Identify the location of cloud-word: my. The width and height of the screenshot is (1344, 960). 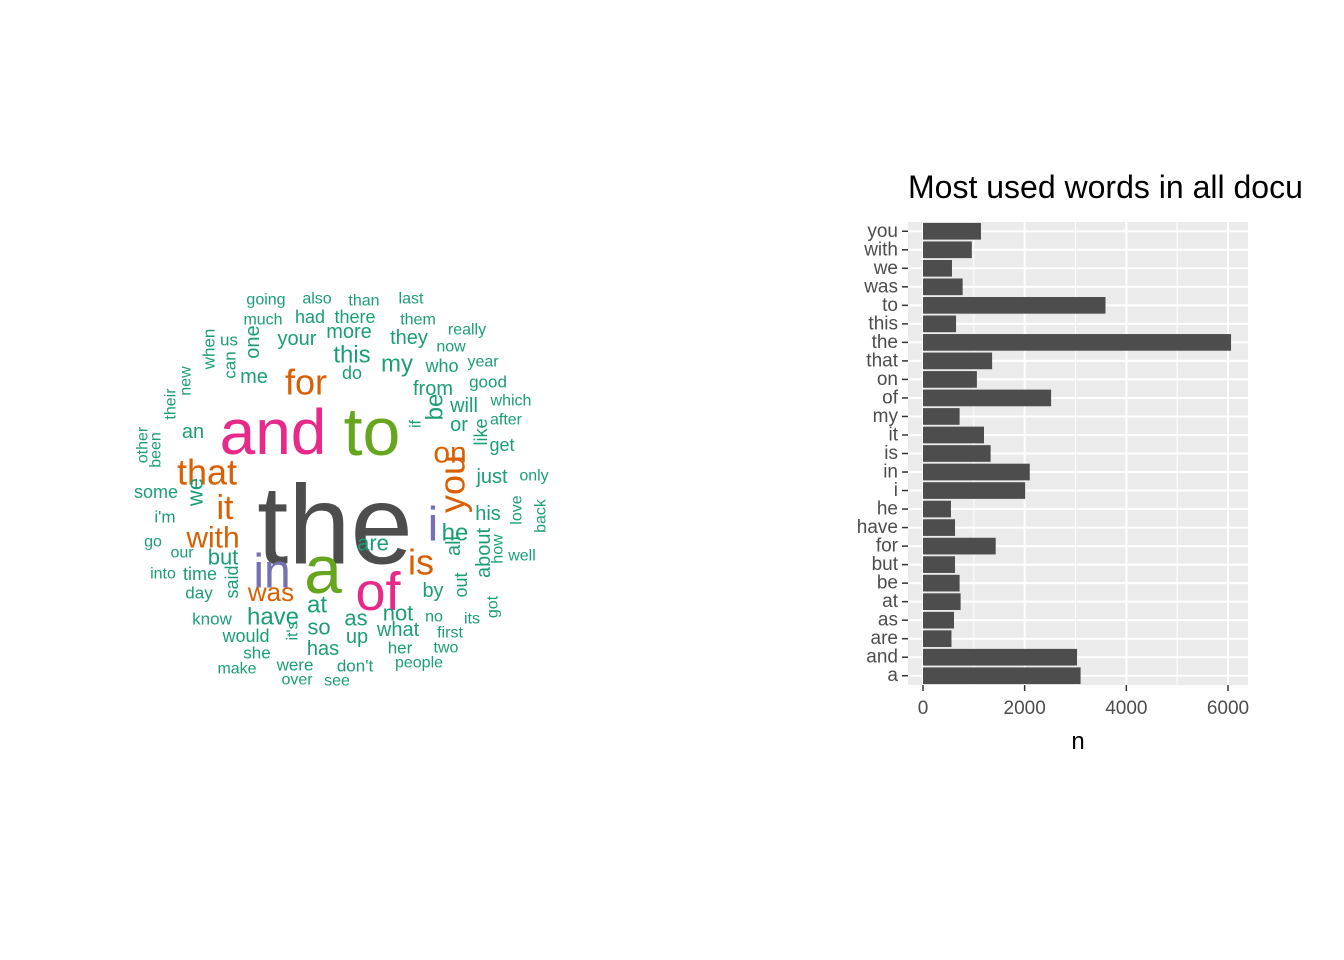
(397, 364).